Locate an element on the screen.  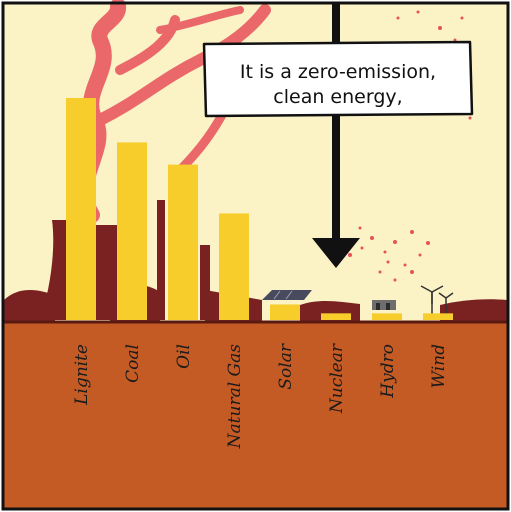
category-label-wind: Wind is located at coordinates (439, 366).